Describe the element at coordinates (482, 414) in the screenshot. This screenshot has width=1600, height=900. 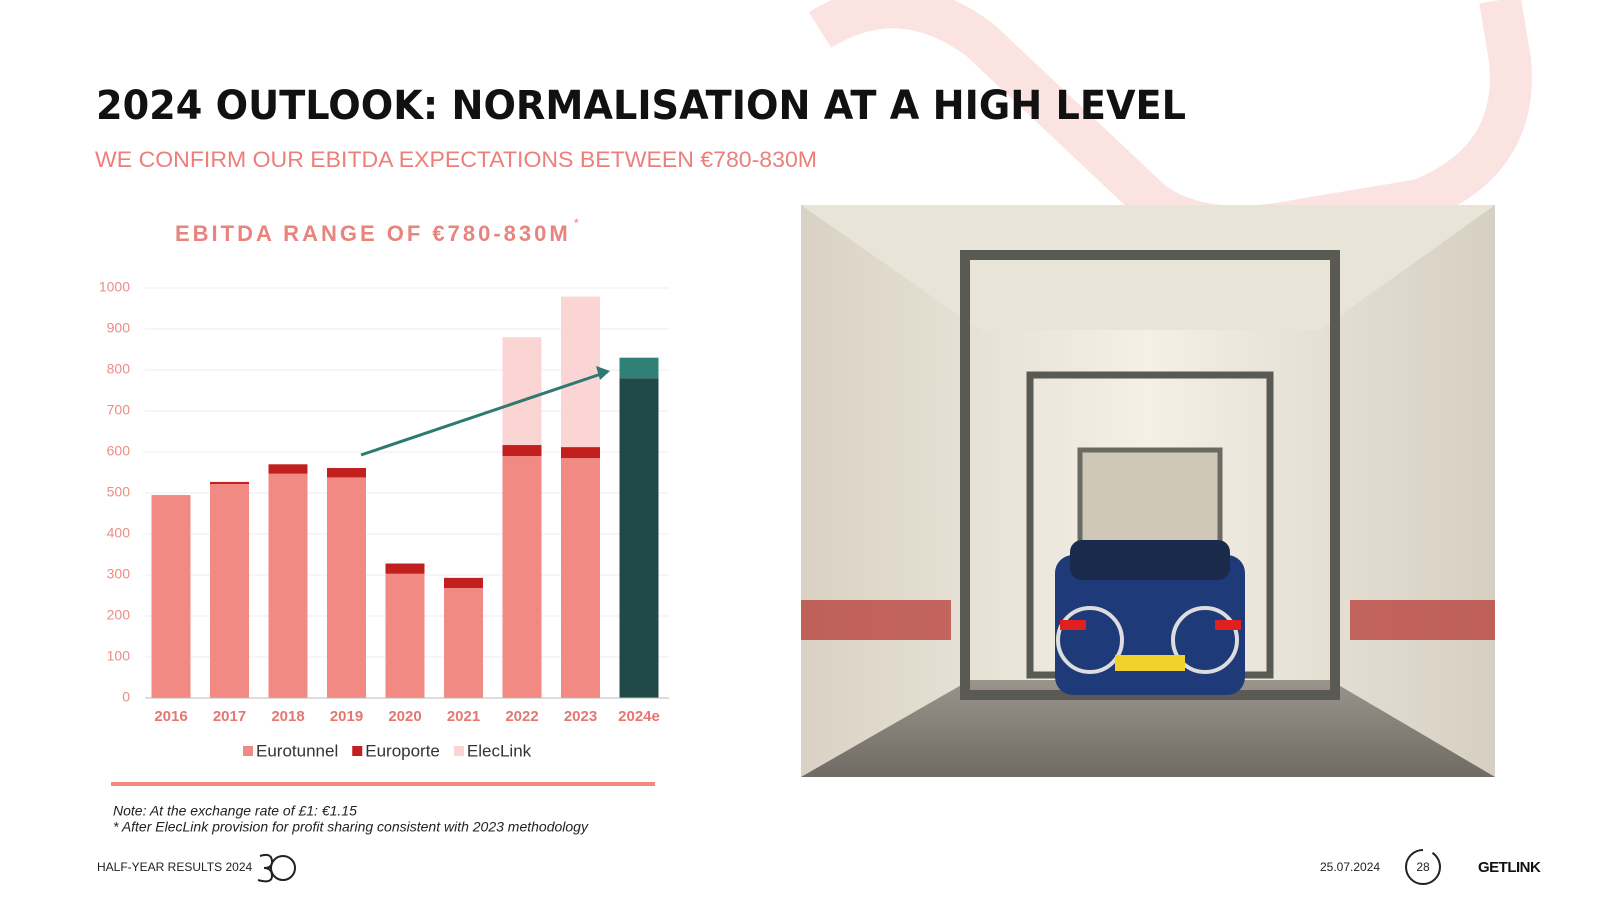
I see `trend-arrow` at that location.